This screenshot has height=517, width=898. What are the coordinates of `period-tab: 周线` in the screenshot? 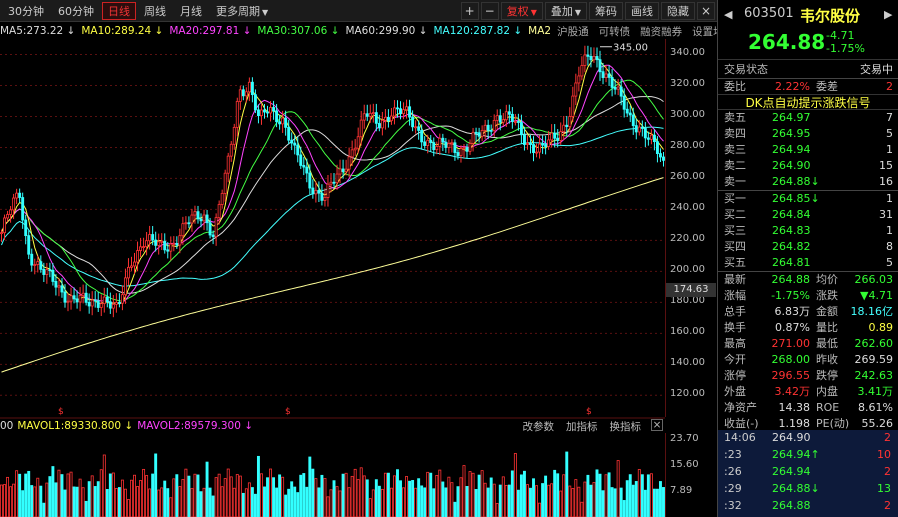 It's located at (155, 11).